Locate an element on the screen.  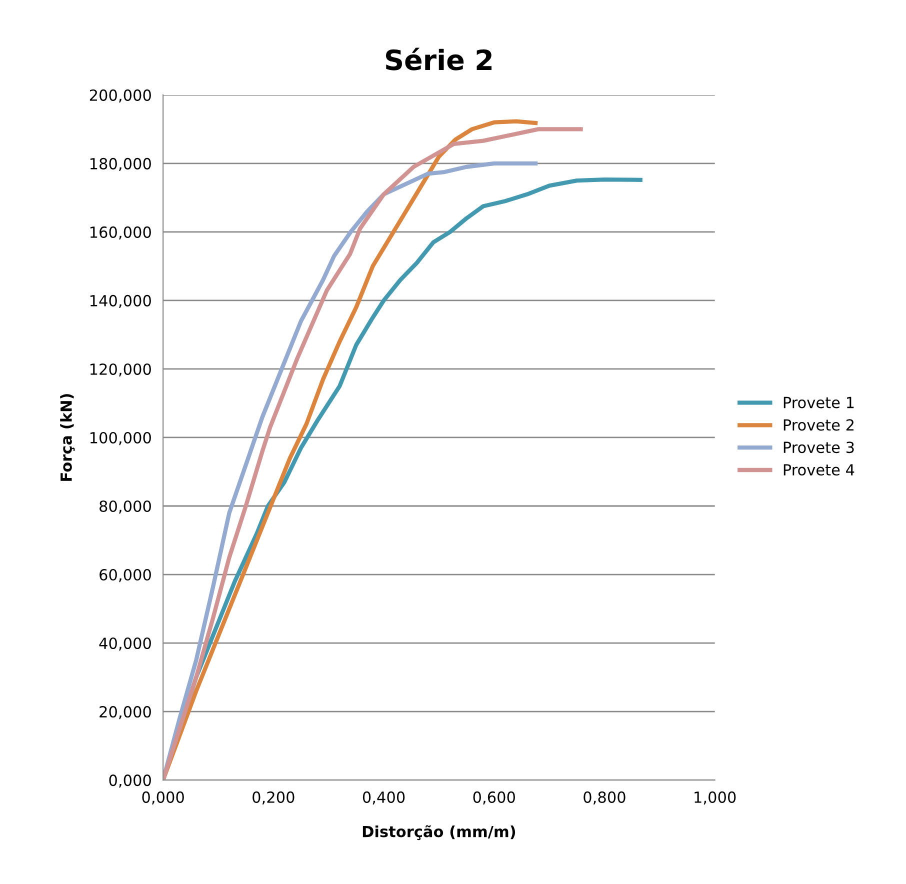
y-tick-label: 20,000 is located at coordinates (125, 713).